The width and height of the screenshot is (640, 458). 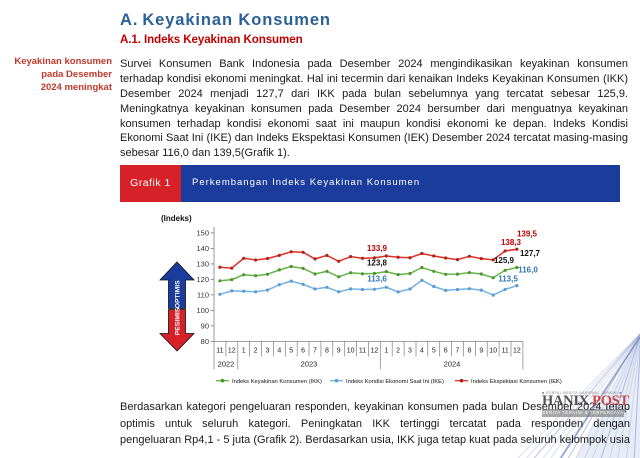 What do you see at coordinates (203, 295) in the screenshot?
I see `svg-text: 110` at bounding box center [203, 295].